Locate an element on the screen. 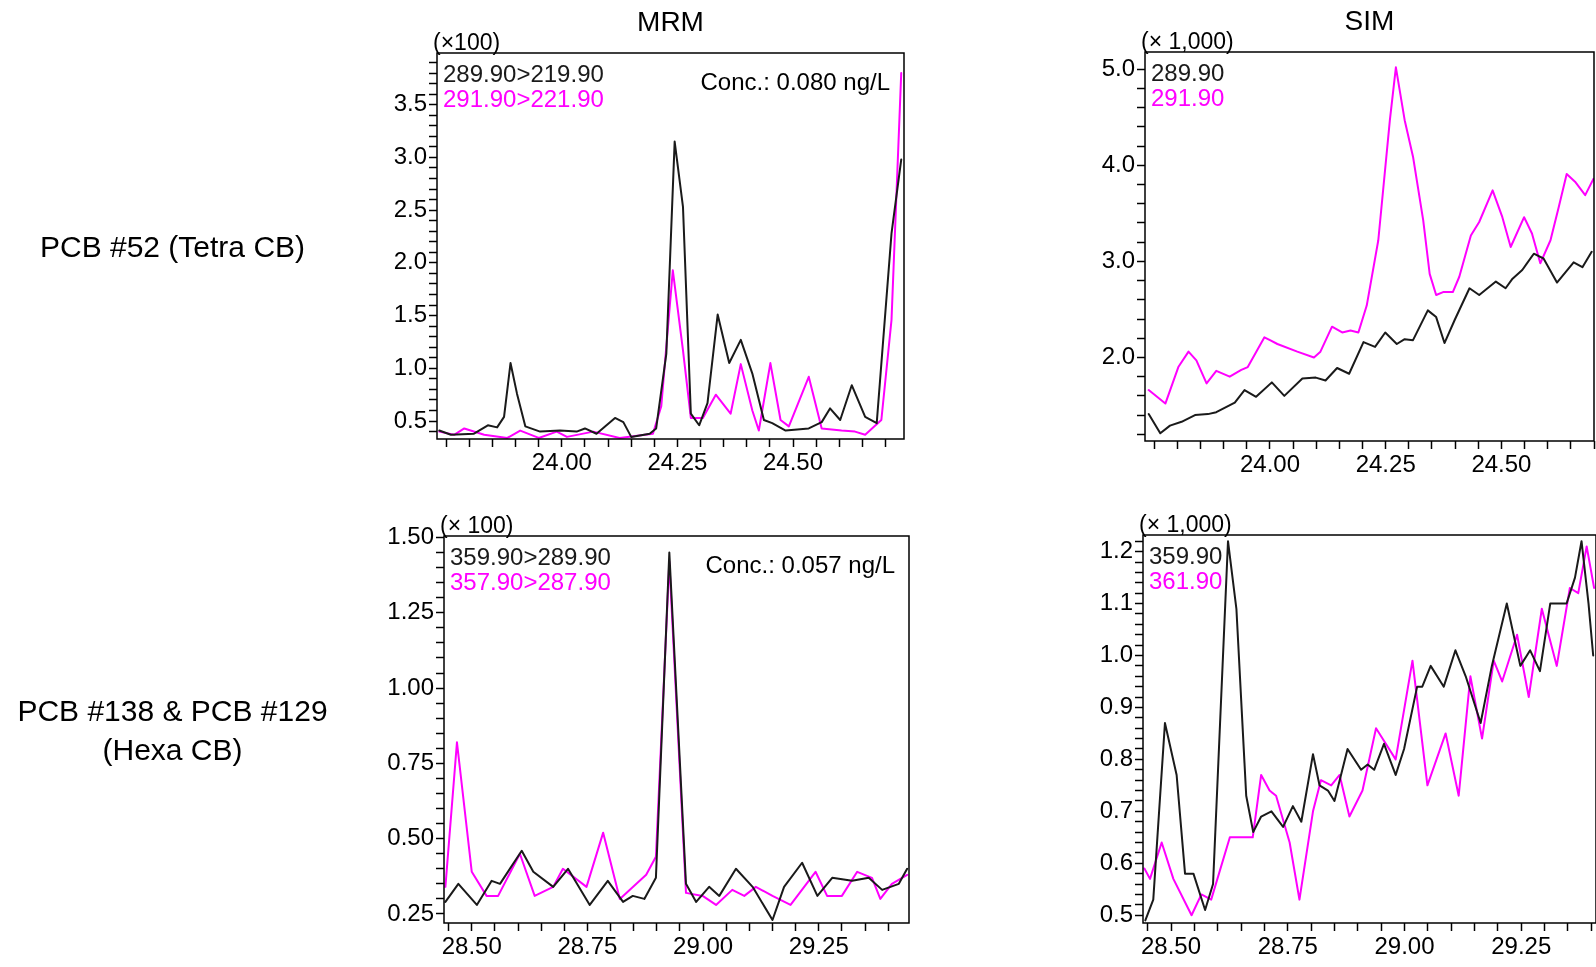 The width and height of the screenshot is (1596, 967). y-tick-label: 5.0 is located at coordinates (1118, 67).